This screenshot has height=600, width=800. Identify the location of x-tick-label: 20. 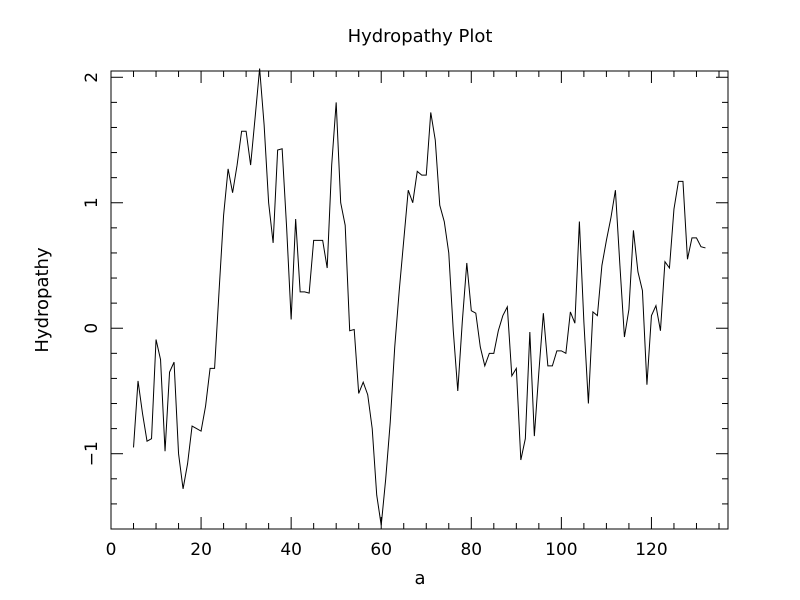
(201, 550).